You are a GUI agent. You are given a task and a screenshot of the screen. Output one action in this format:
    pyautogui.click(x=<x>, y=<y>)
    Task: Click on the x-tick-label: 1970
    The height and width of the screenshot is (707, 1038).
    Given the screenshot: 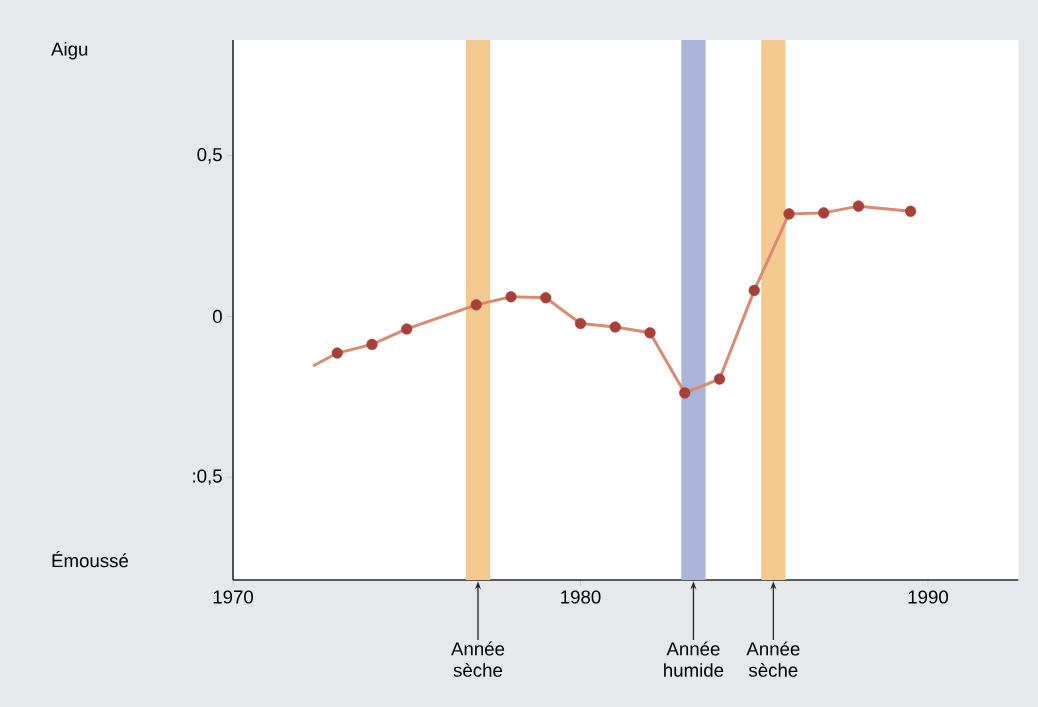 What is the action you would take?
    pyautogui.click(x=233, y=597)
    